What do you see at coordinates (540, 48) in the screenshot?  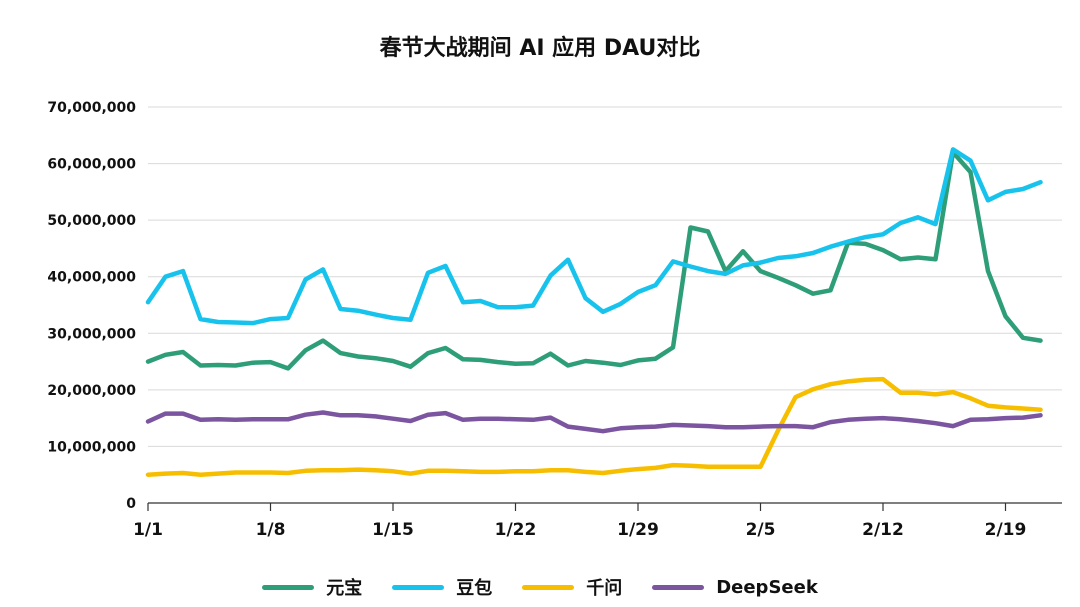 I see `chart-title: 春节大战期间 AI 应用 DAU对比` at bounding box center [540, 48].